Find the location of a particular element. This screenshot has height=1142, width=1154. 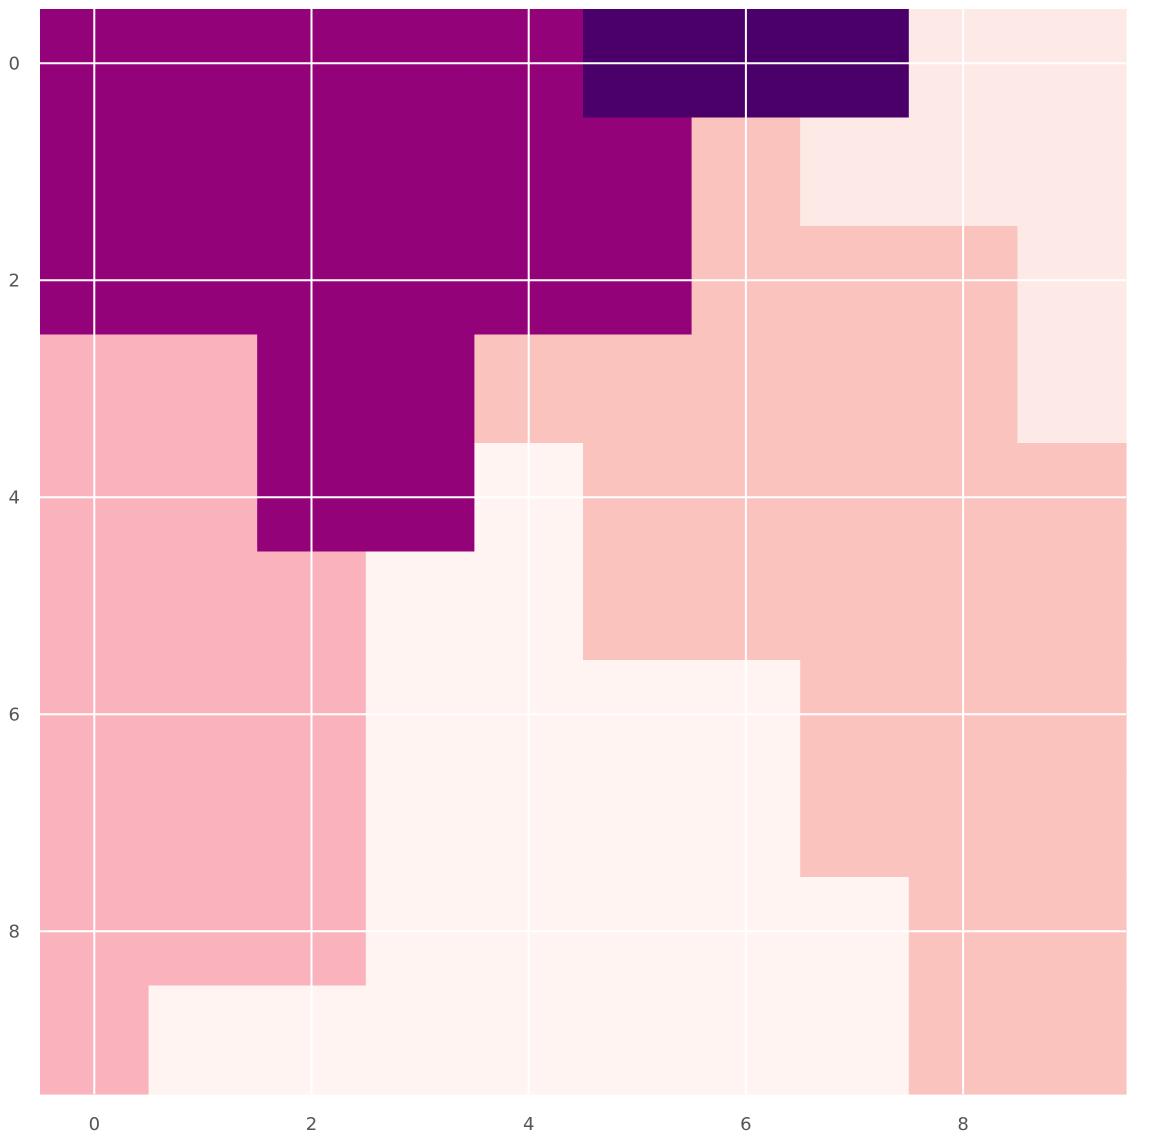

y-tick-label: 6 is located at coordinates (14, 714).